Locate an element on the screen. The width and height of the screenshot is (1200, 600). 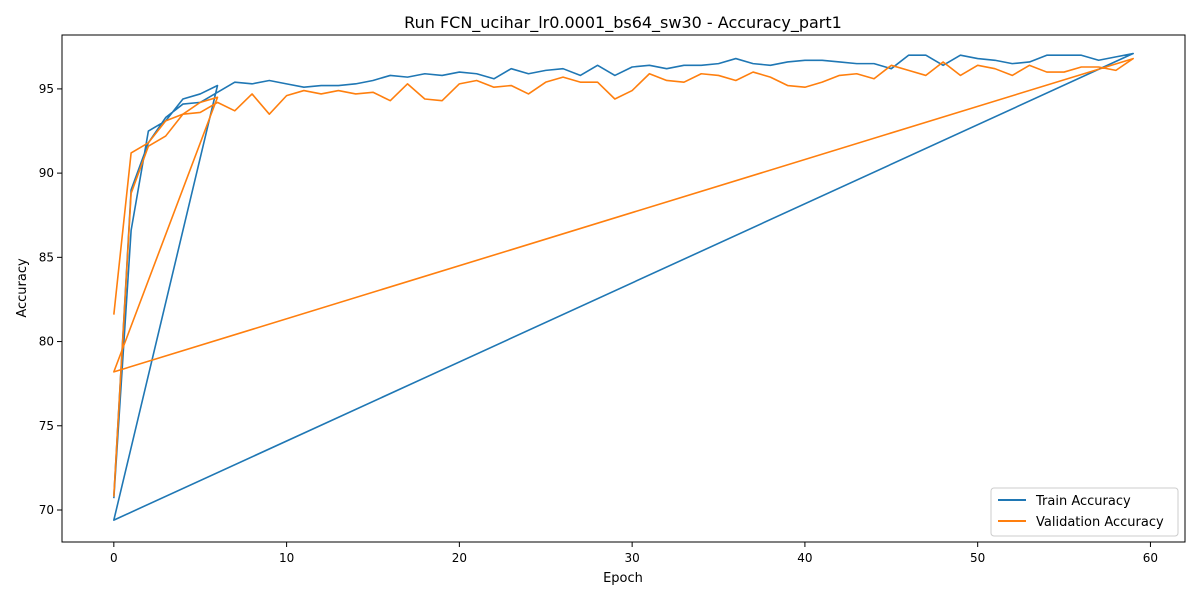
x-tick-label: 50 is located at coordinates (977, 558).